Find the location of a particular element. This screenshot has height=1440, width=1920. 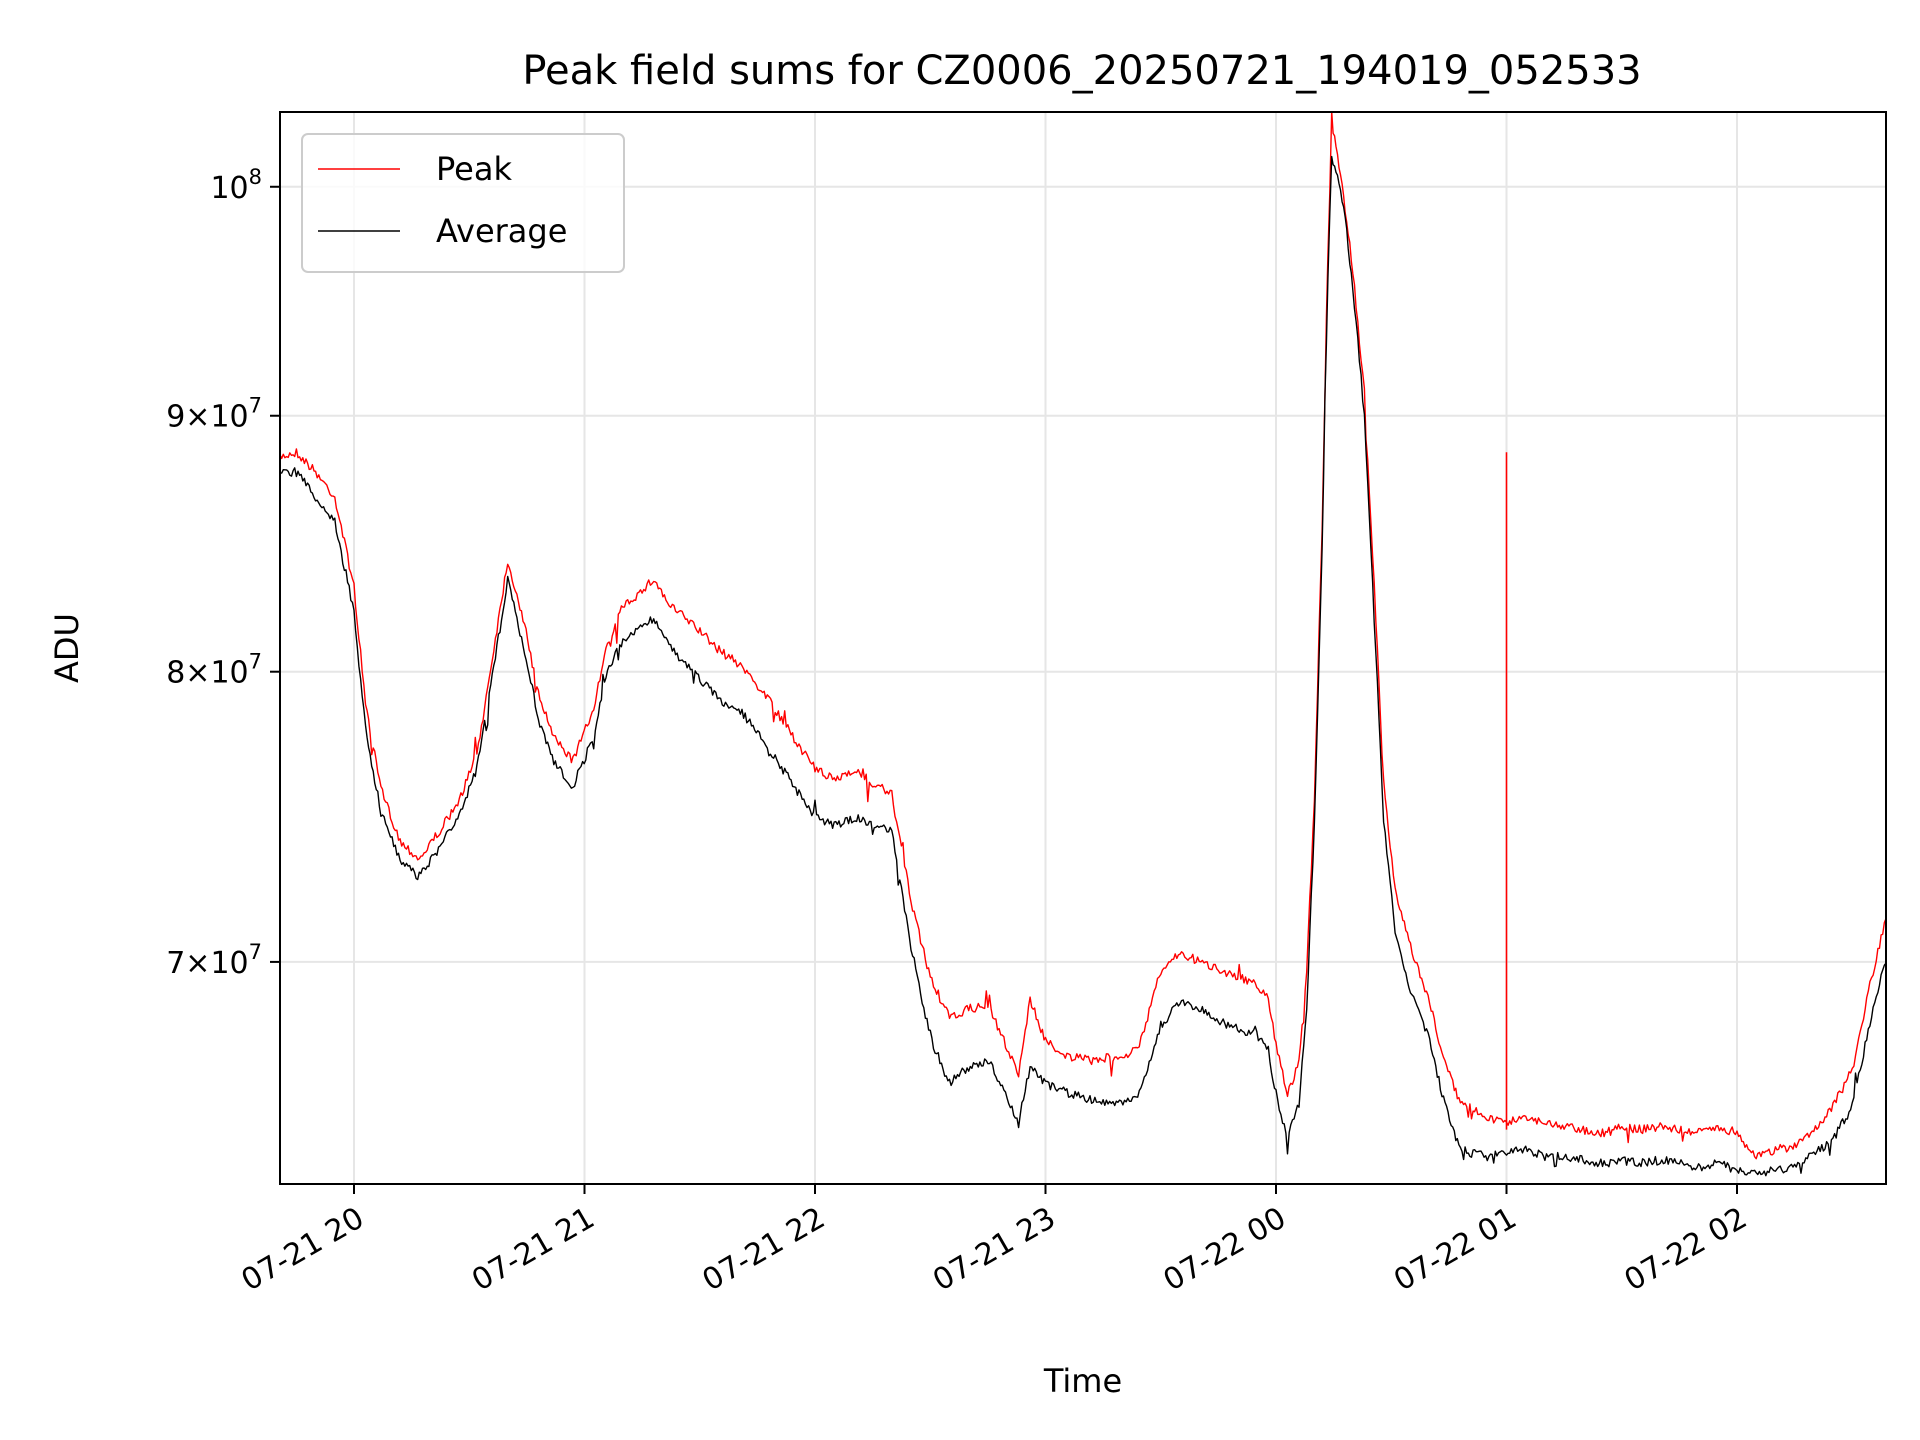

y-tick-exponent: 8 is located at coordinates (255, 177).